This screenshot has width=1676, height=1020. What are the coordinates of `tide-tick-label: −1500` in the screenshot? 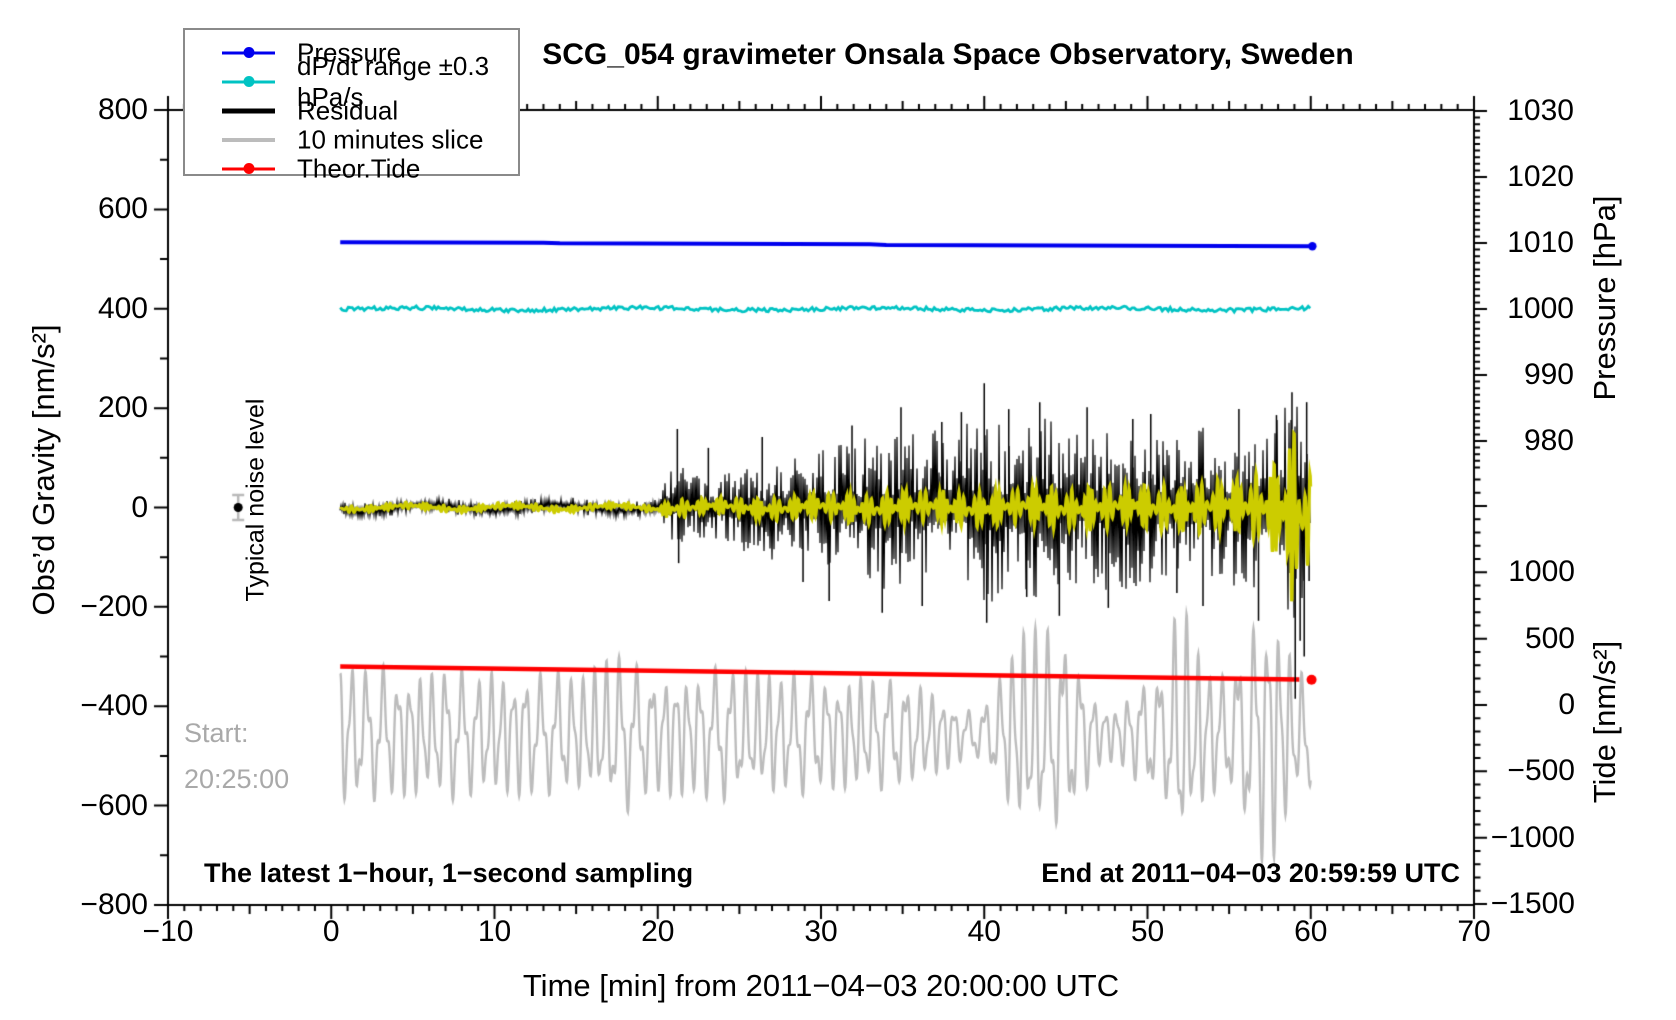 It's located at (1532, 903).